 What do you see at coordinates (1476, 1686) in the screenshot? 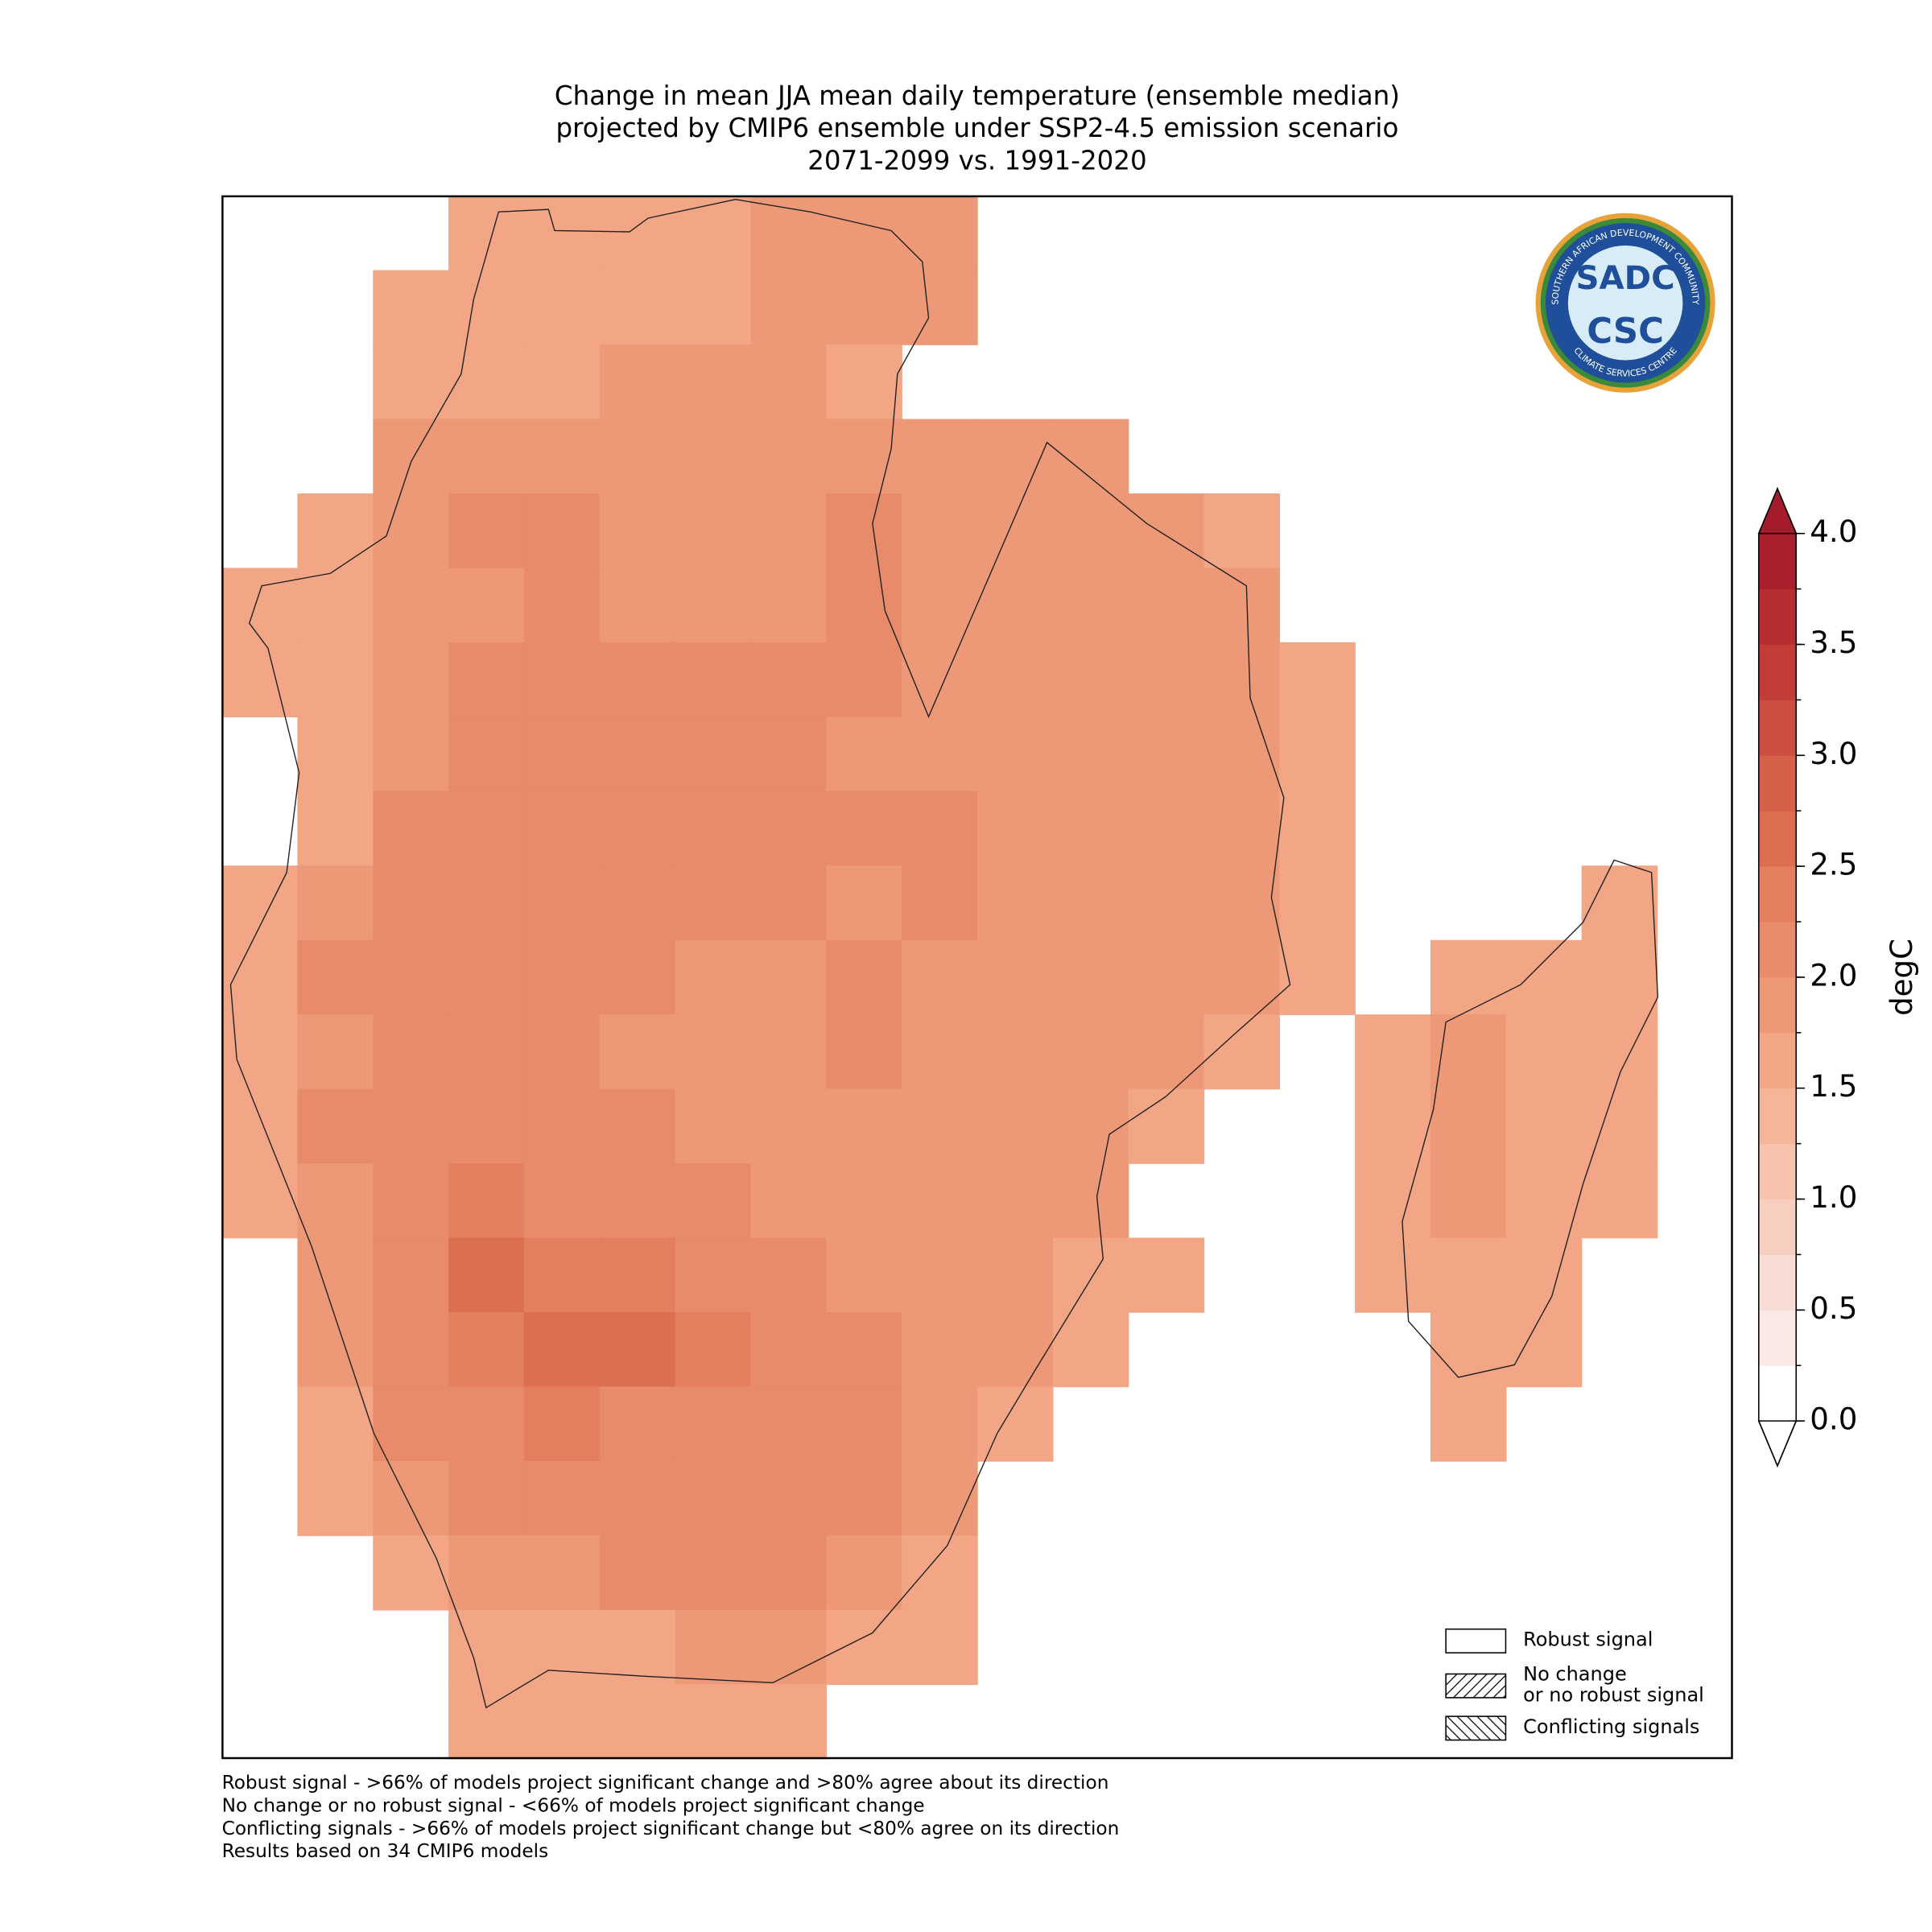
I see `legend-swatch` at bounding box center [1476, 1686].